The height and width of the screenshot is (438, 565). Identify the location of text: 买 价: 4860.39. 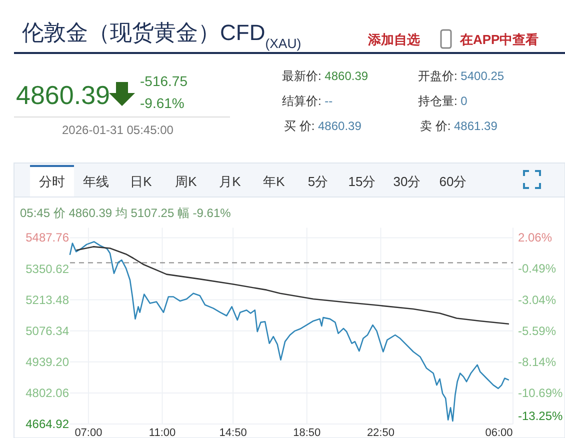
(323, 126).